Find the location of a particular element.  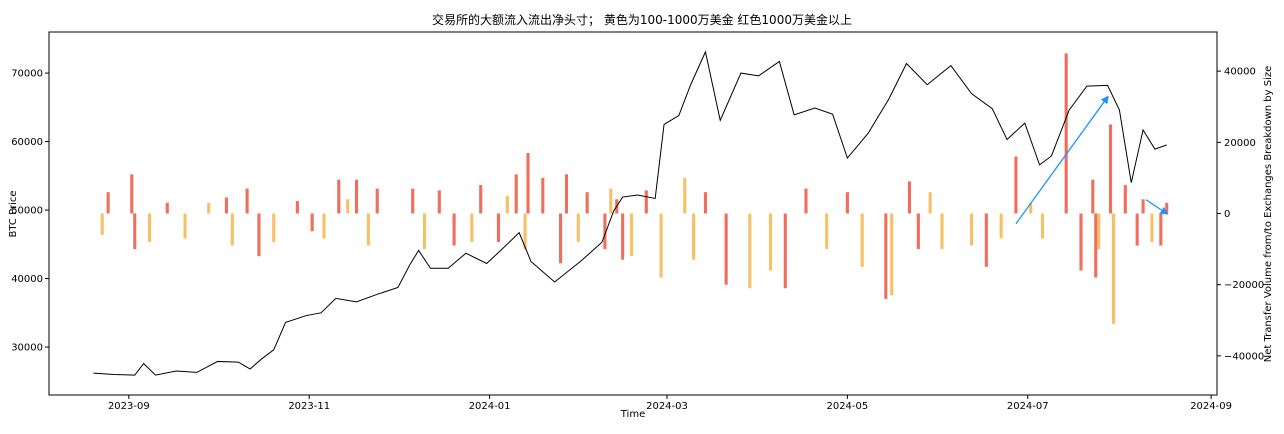

annotation-arrows is located at coordinates (1092, 160).